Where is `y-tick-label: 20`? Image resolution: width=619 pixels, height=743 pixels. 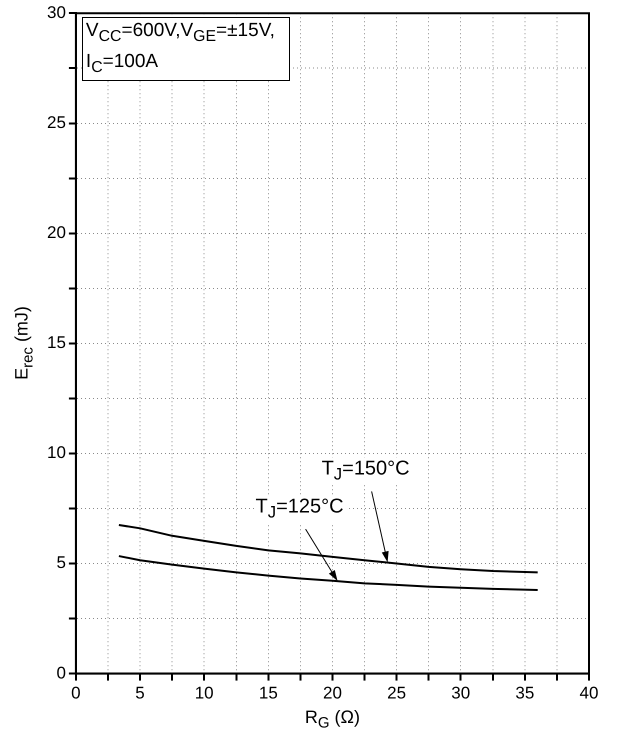 y-tick-label: 20 is located at coordinates (56, 232).